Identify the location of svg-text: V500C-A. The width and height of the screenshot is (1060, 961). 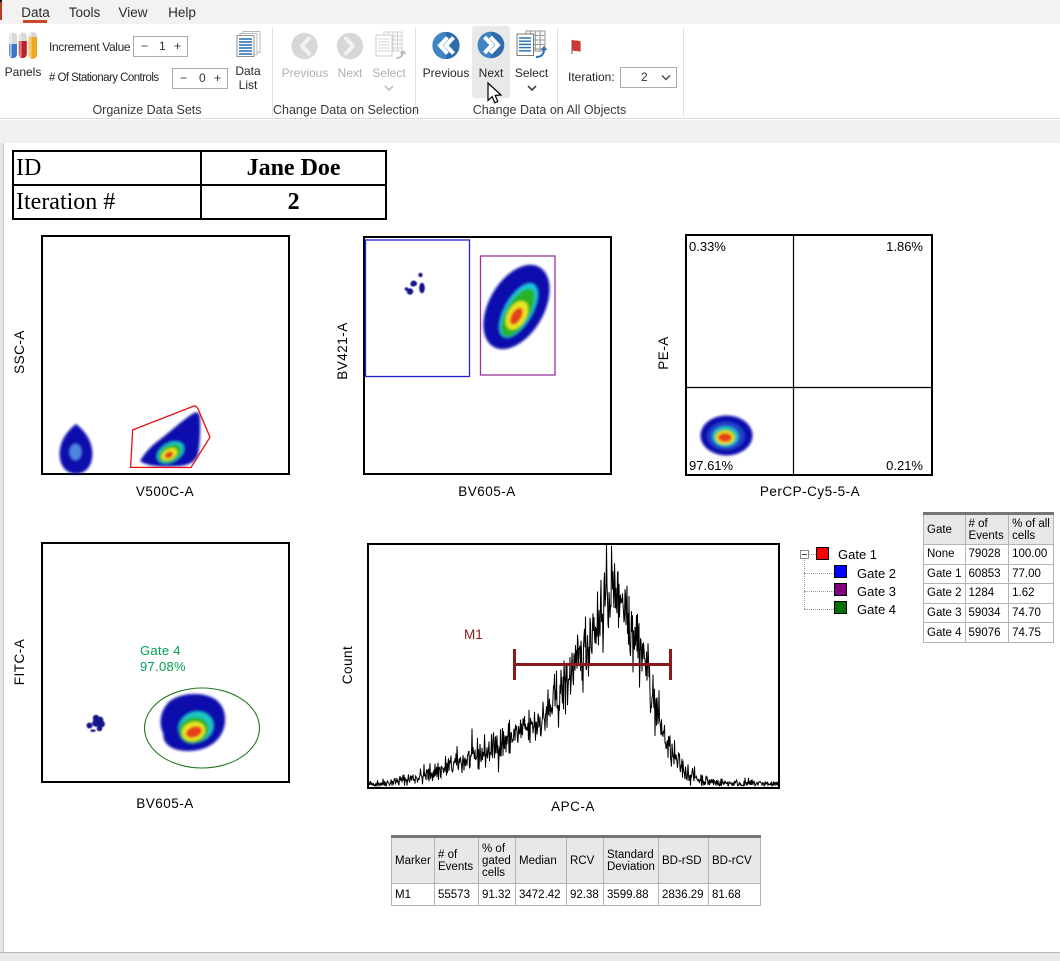
(165, 491).